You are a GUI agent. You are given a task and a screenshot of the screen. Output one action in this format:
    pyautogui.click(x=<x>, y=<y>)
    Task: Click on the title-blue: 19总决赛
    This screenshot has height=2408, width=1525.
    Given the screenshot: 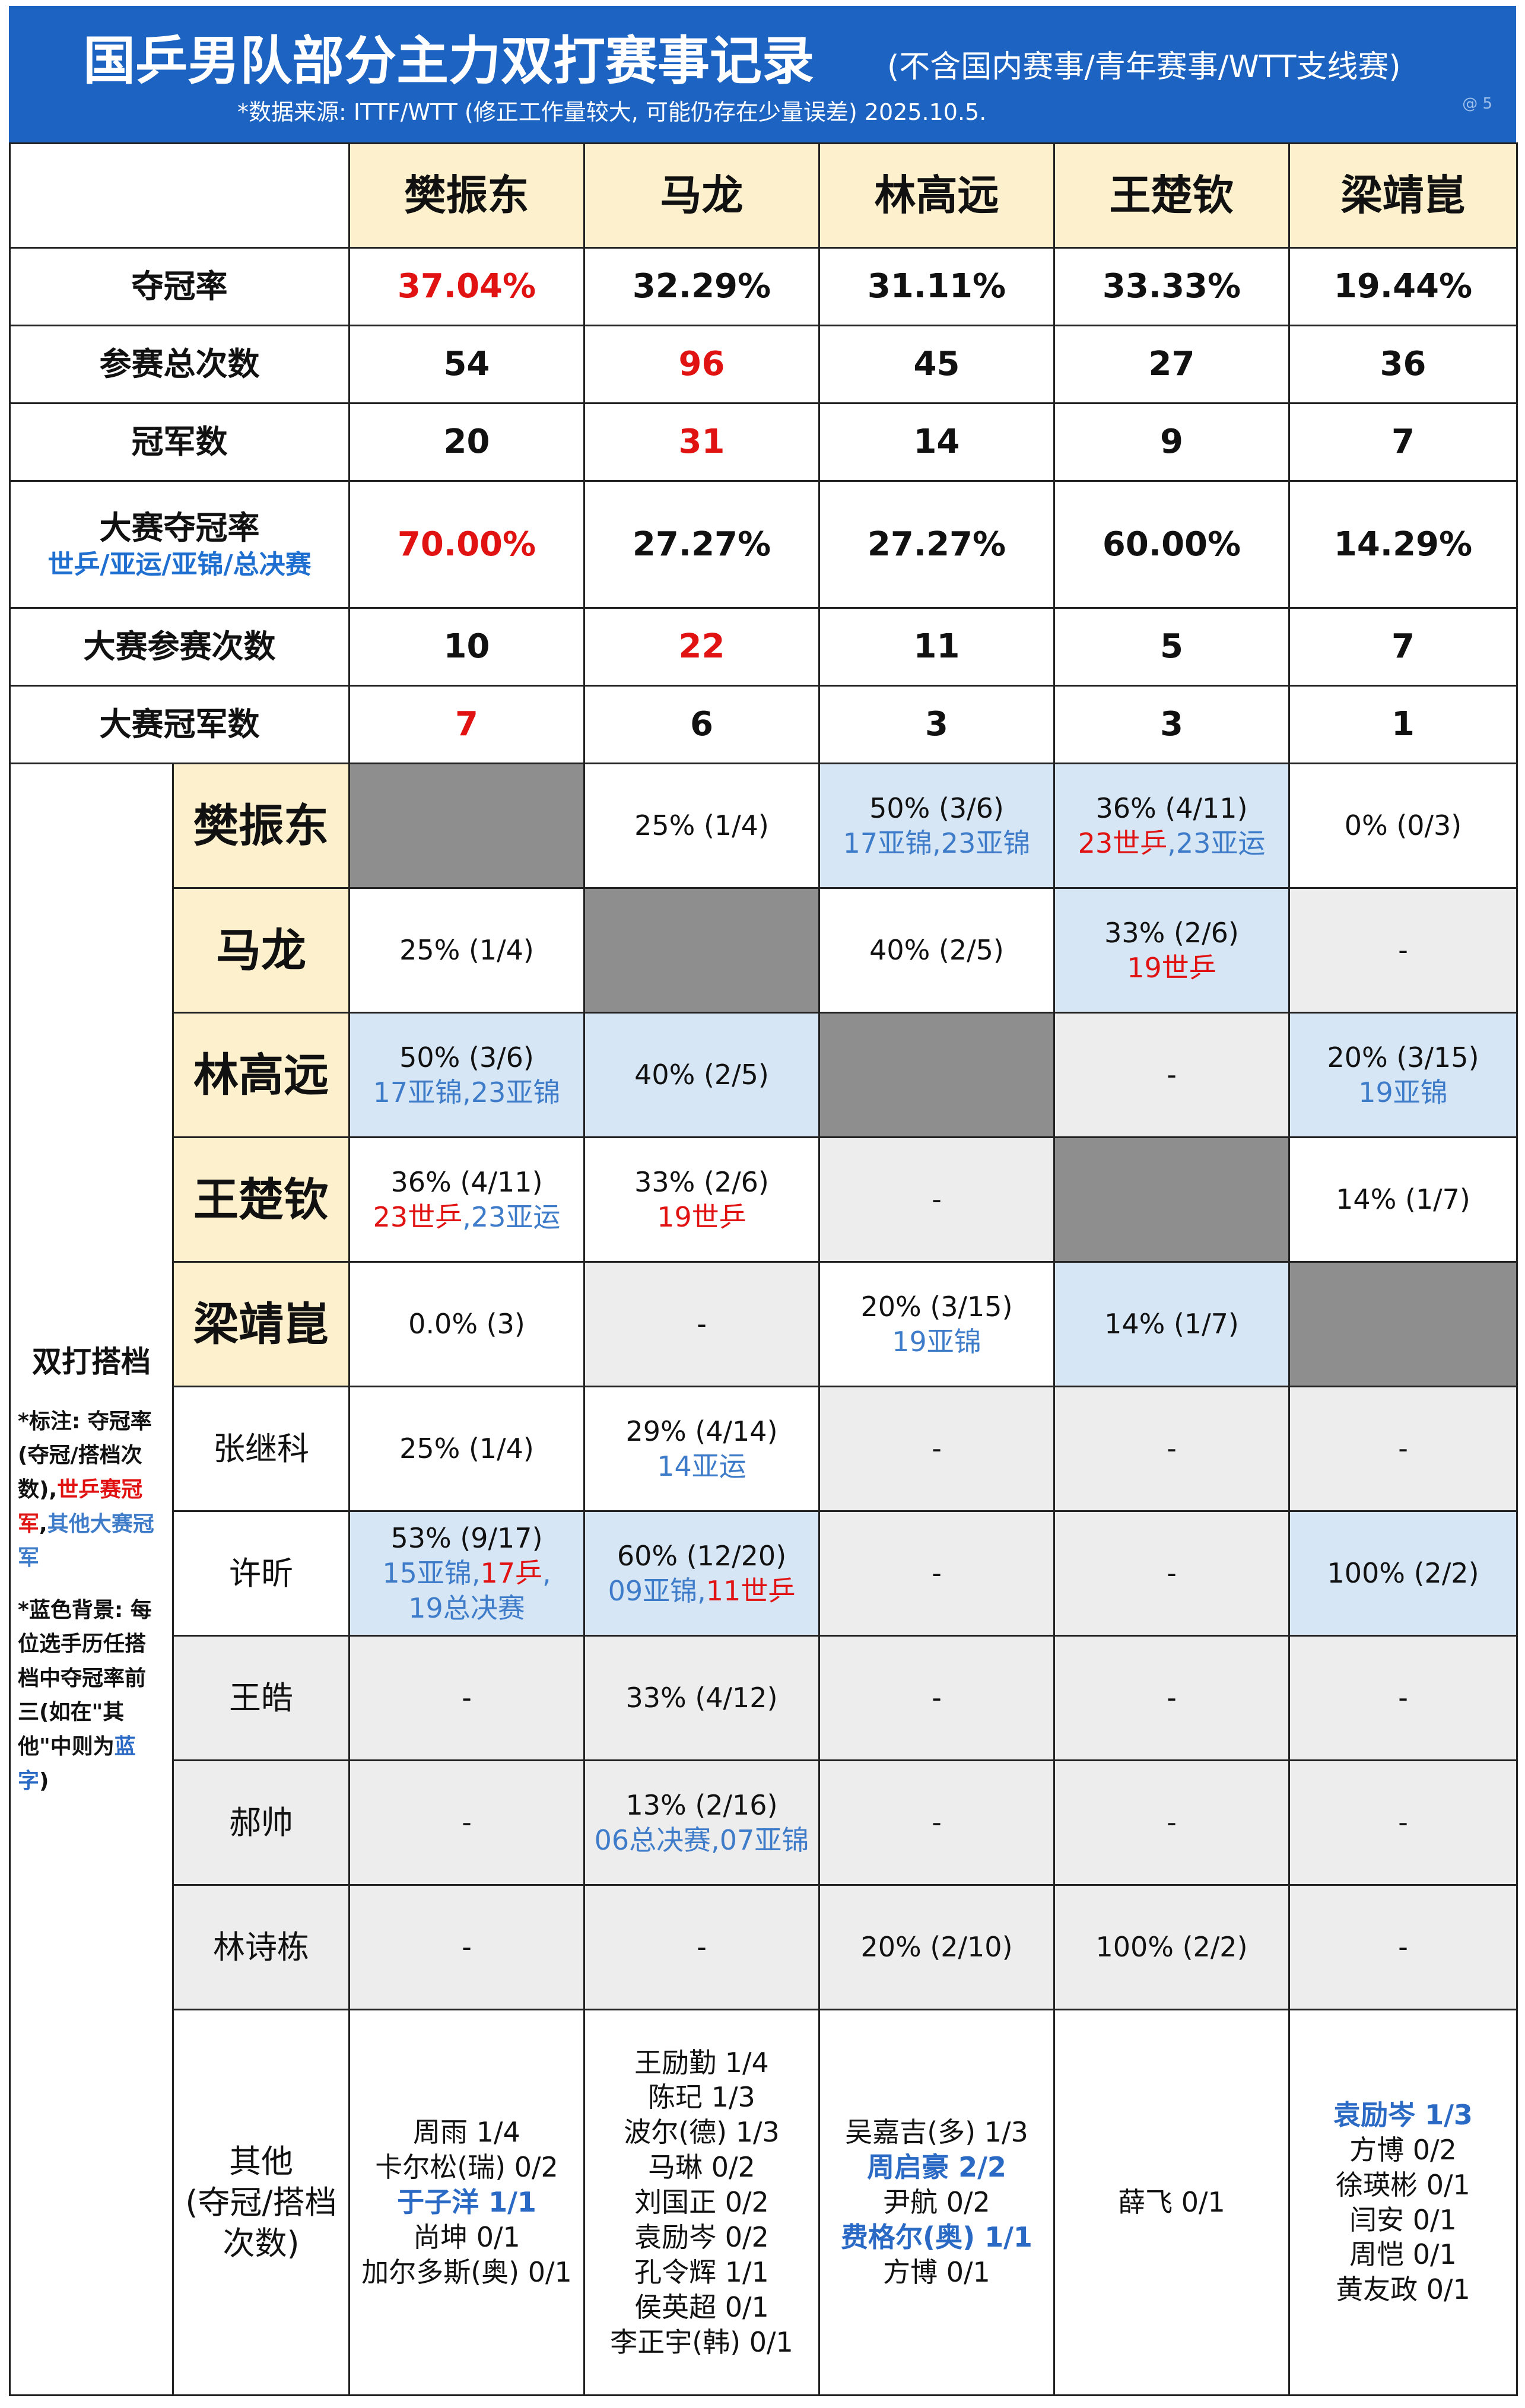 What is the action you would take?
    pyautogui.click(x=466, y=1608)
    